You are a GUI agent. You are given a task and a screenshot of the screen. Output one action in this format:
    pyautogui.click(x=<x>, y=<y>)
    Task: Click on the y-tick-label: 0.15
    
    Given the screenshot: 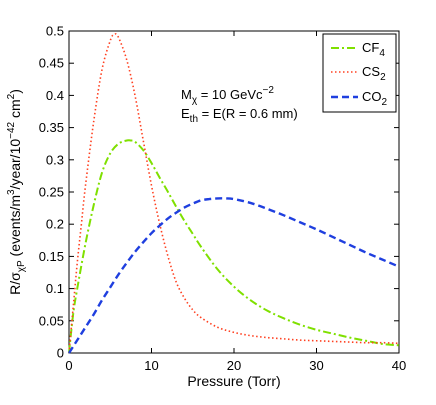 What is the action you would take?
    pyautogui.click(x=51, y=256)
    